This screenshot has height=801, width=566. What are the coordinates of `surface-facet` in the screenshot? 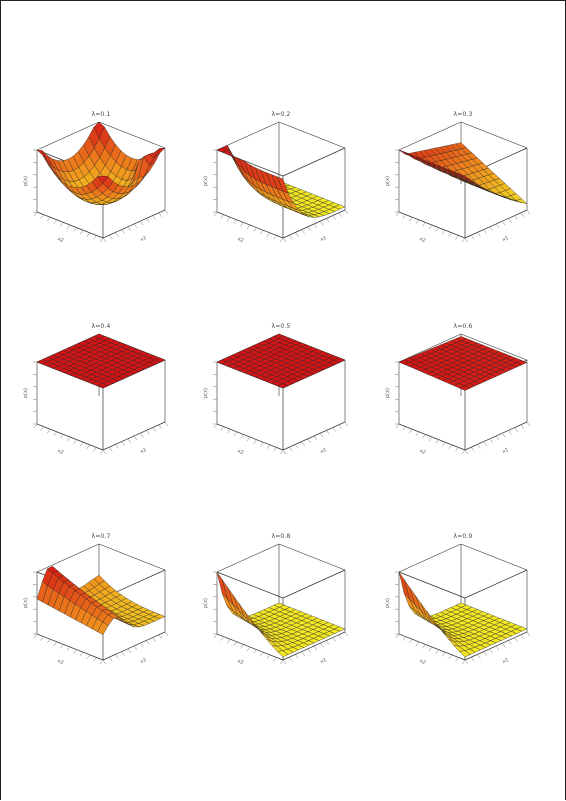 It's located at (404, 153).